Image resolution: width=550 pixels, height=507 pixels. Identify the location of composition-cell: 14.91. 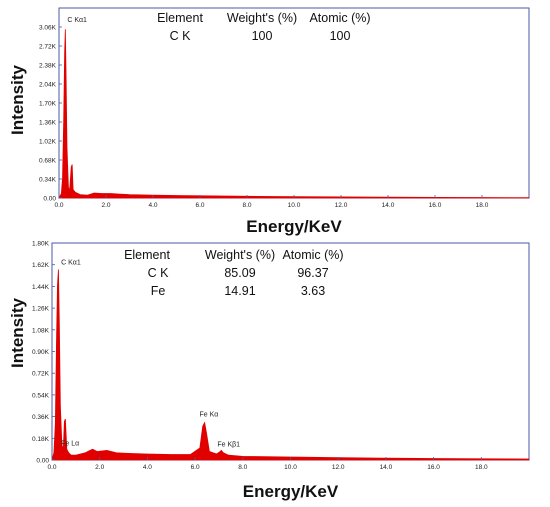
(239, 291).